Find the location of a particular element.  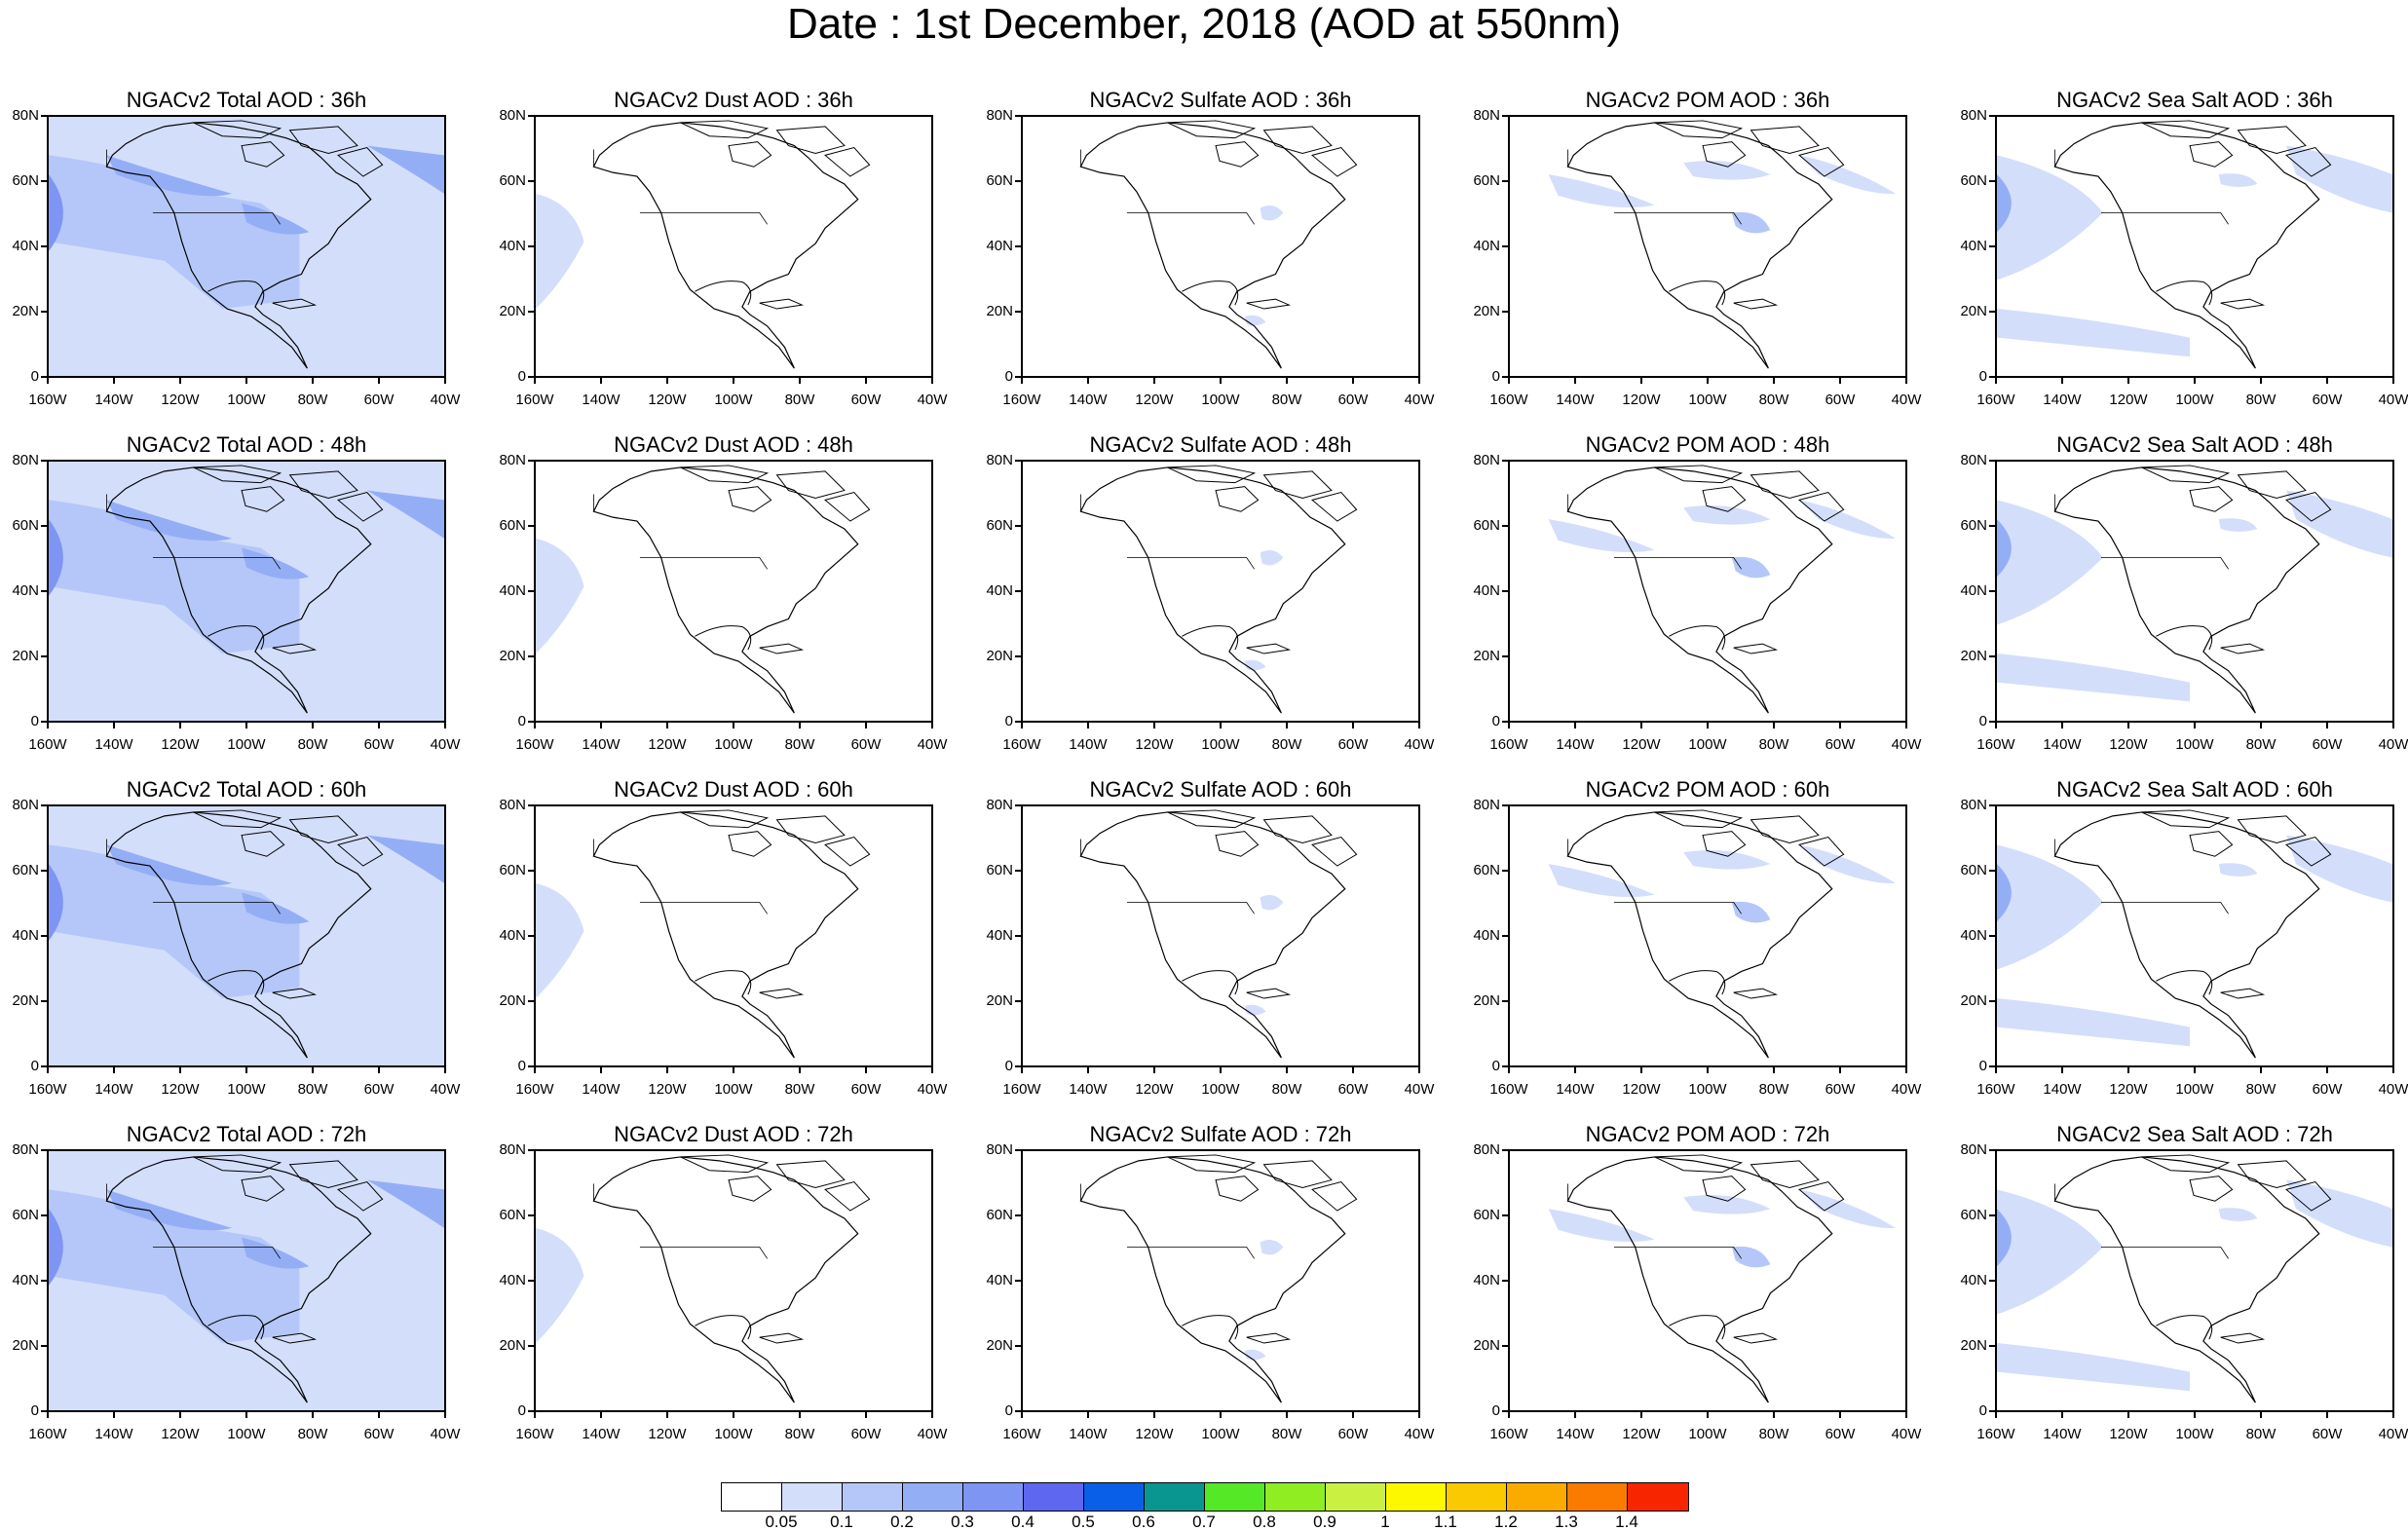

colorbar-label: 0.5 is located at coordinates (1083, 1521).